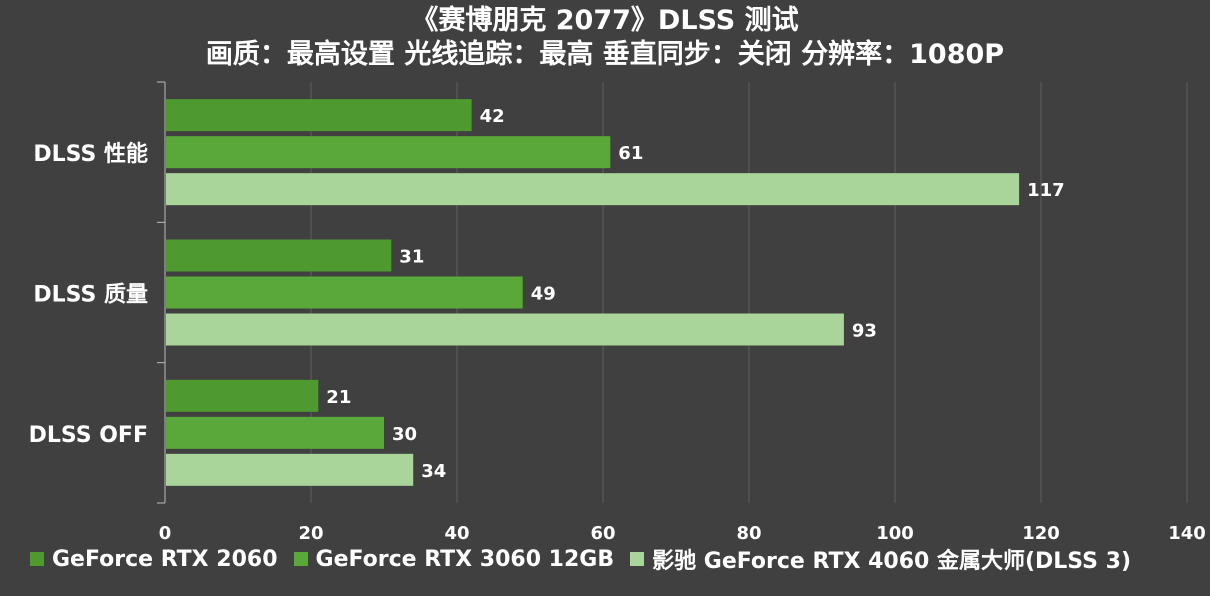 The width and height of the screenshot is (1210, 596). Describe the element at coordinates (404, 434) in the screenshot. I see `data-label: 30` at that location.